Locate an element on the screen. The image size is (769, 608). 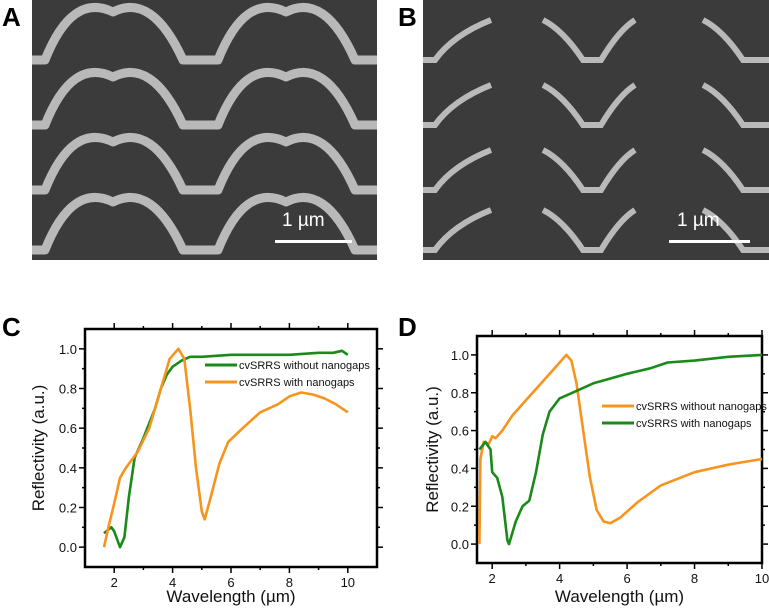
scale-bar-b is located at coordinates (709, 241).